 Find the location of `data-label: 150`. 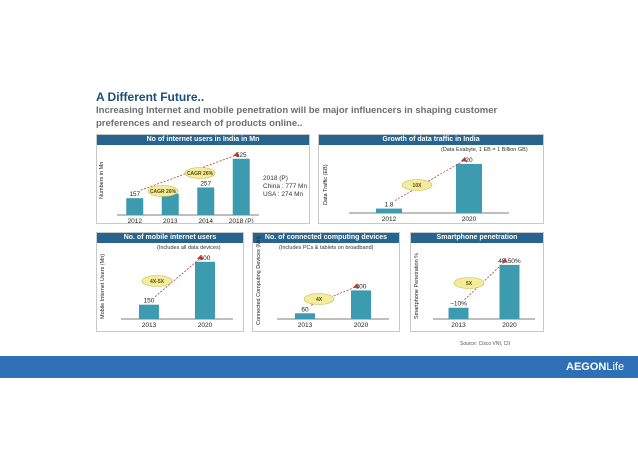

data-label: 150 is located at coordinates (149, 301).